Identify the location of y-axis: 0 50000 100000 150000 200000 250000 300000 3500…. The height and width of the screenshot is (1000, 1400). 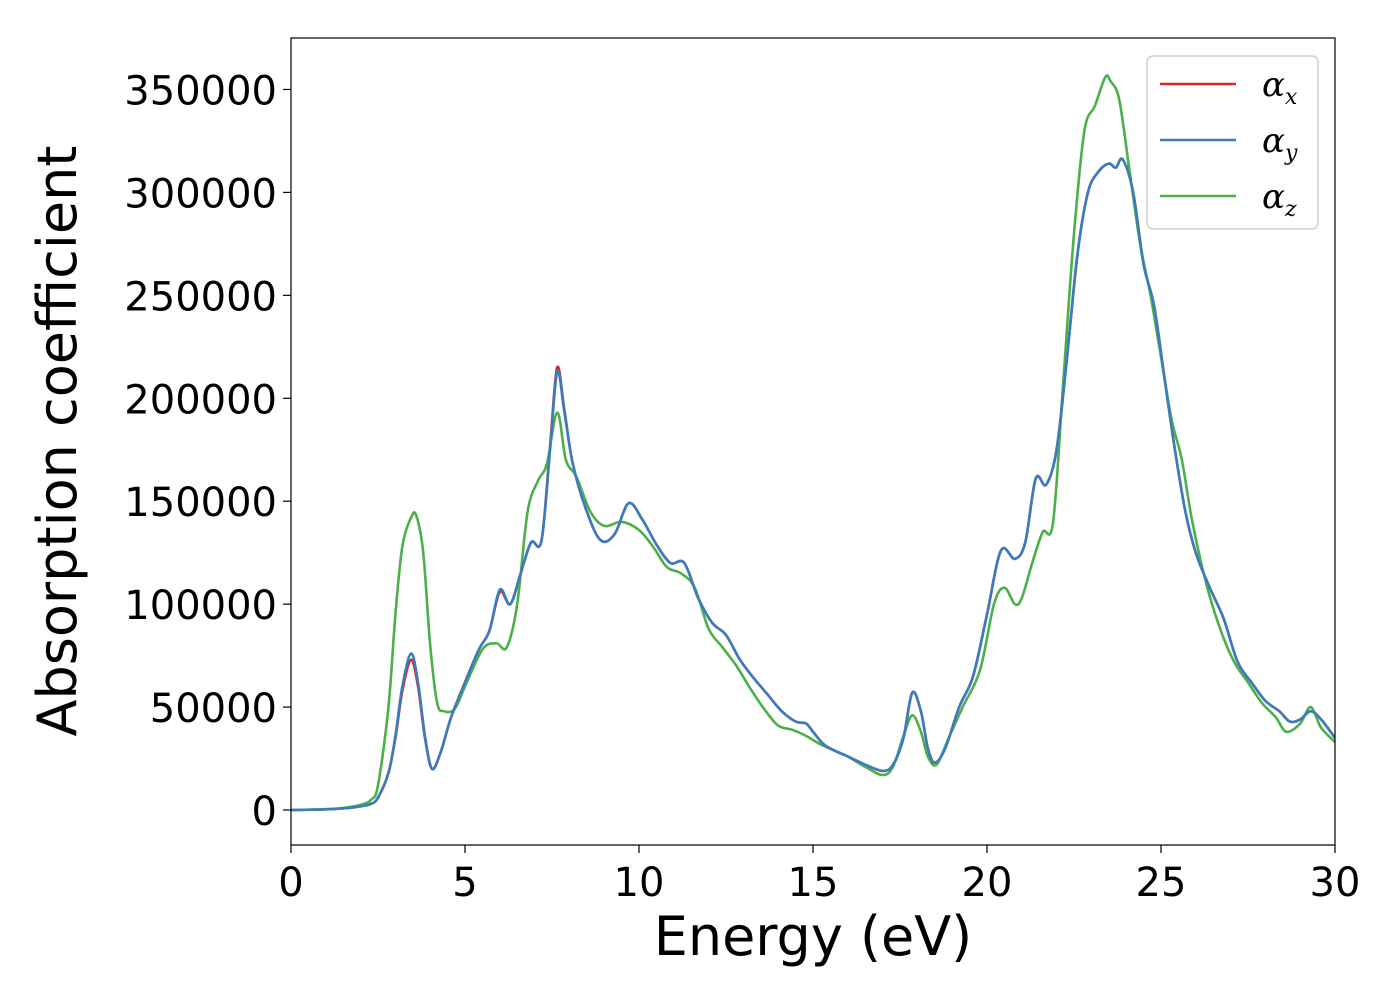
(207, 451).